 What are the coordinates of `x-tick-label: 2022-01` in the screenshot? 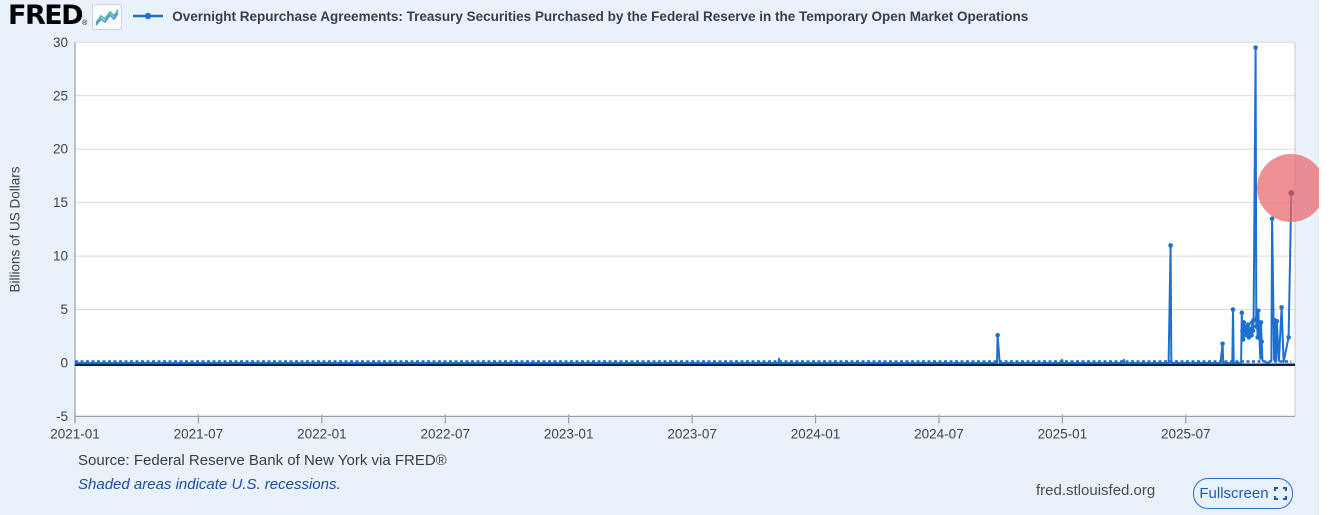 It's located at (322, 433).